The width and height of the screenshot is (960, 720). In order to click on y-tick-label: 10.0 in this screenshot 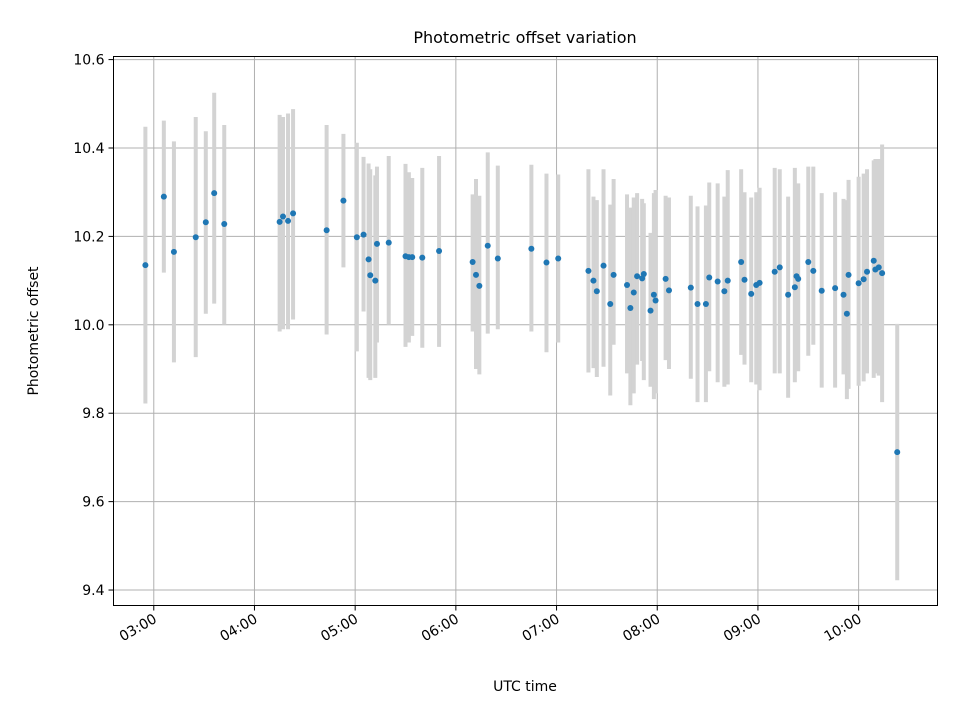, I will do `click(88, 326)`.